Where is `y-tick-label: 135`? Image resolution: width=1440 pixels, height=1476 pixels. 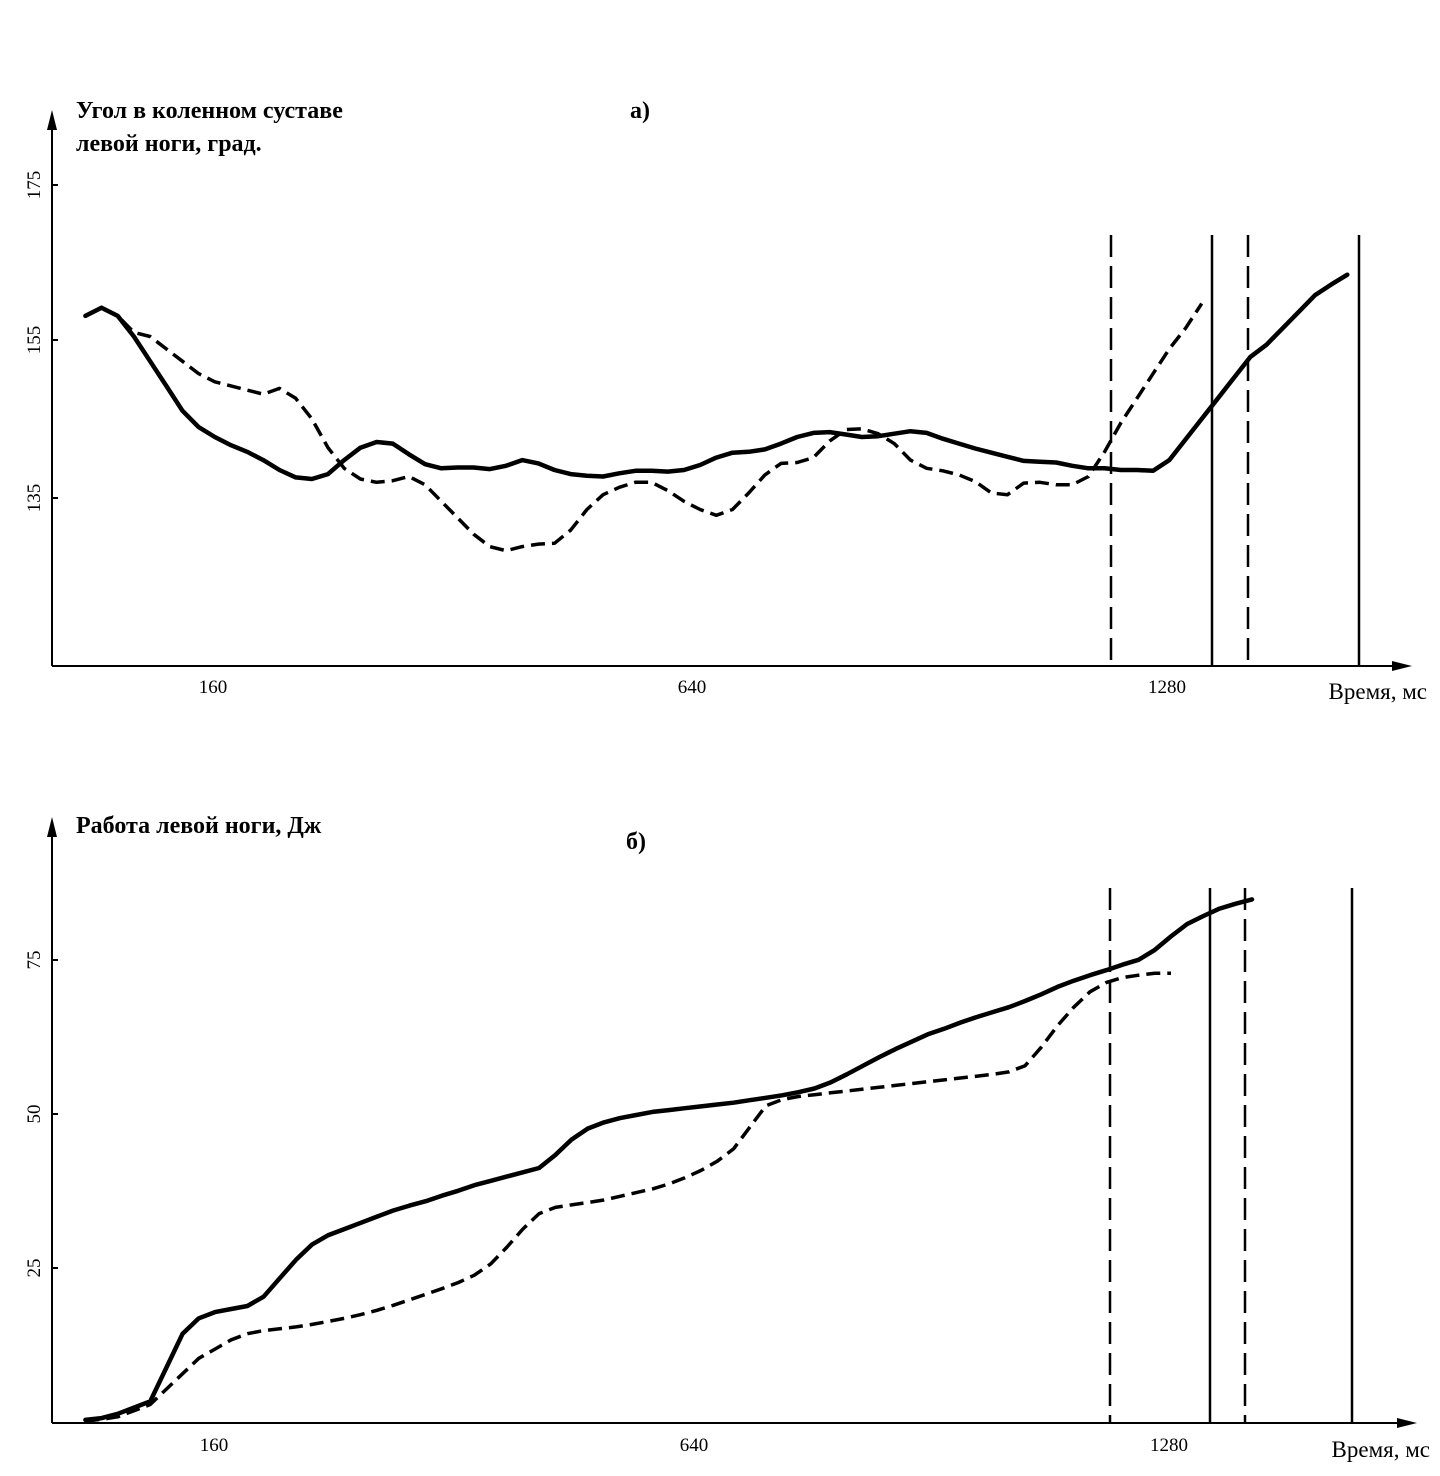 y-tick-label: 135 is located at coordinates (34, 498).